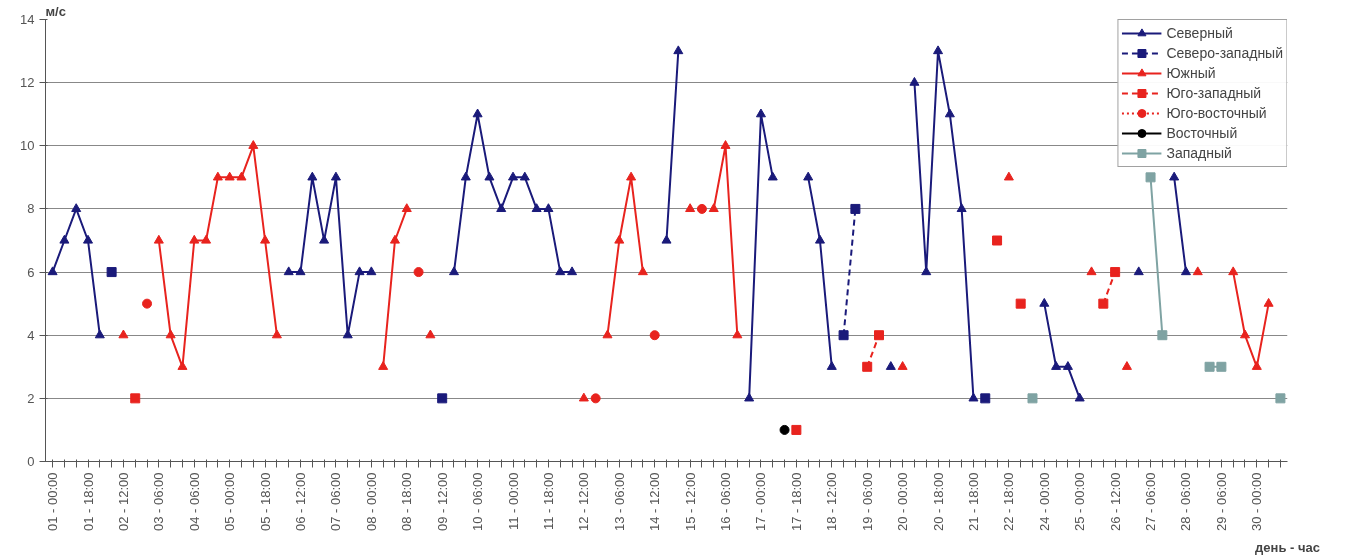  Describe the element at coordinates (336, 502) in the screenshot. I see `x-tick-label: 07 - 06:00` at that location.